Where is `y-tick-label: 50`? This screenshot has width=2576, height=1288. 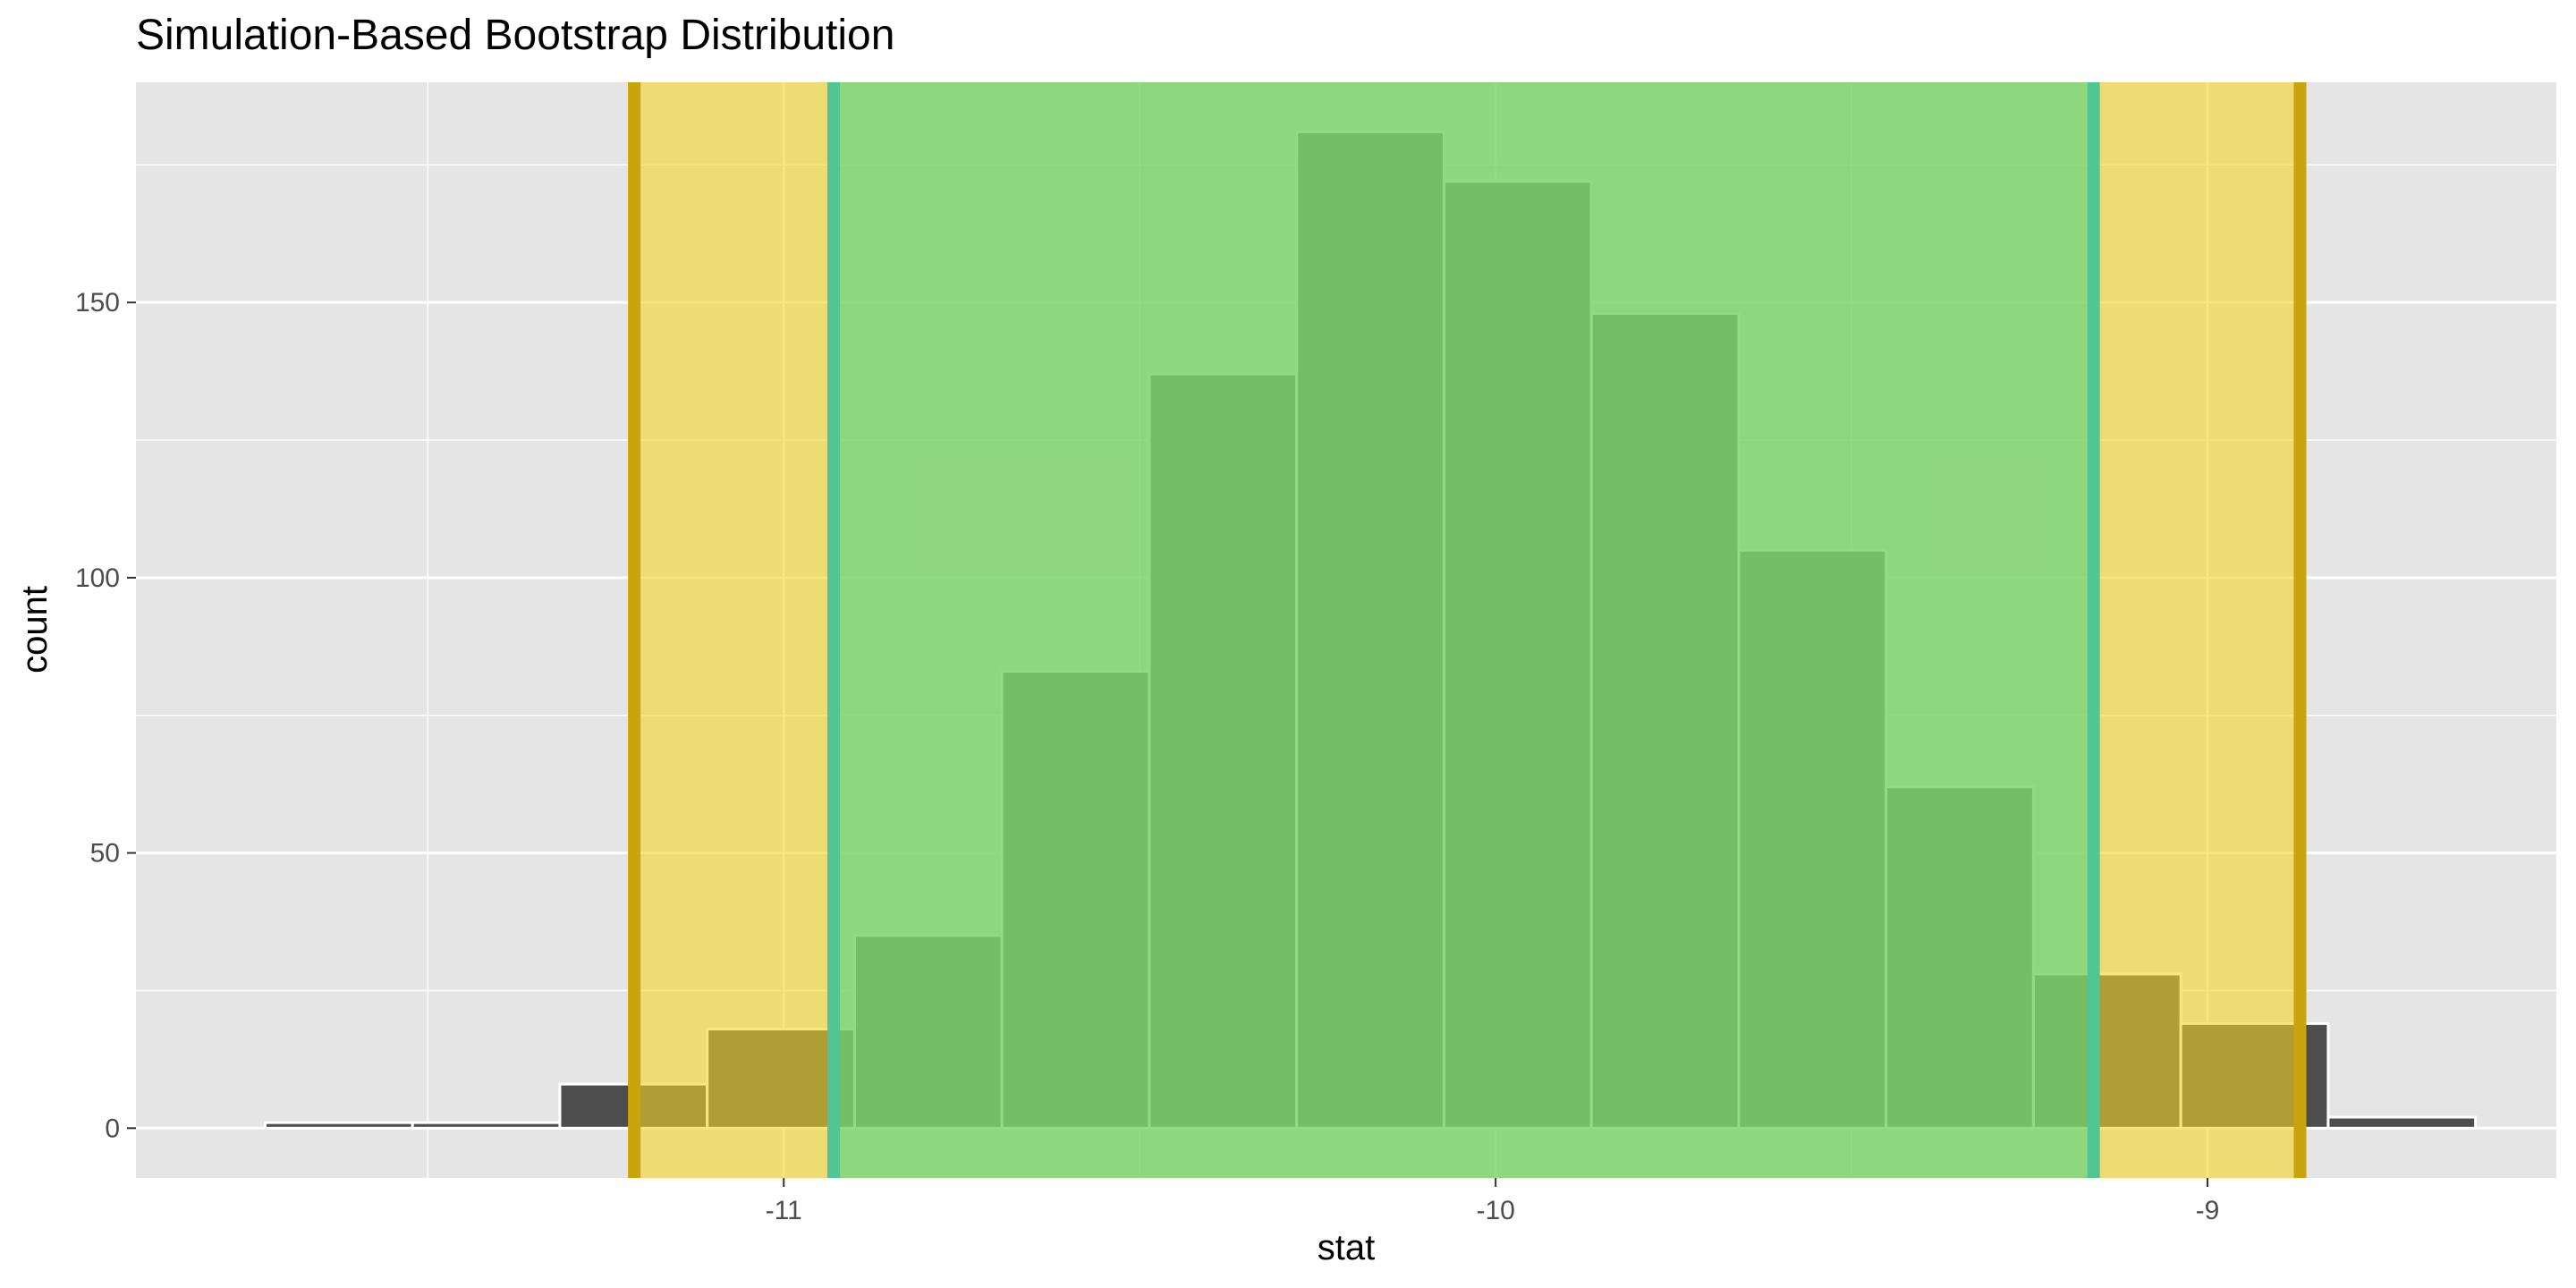
y-tick-label: 50 is located at coordinates (105, 854).